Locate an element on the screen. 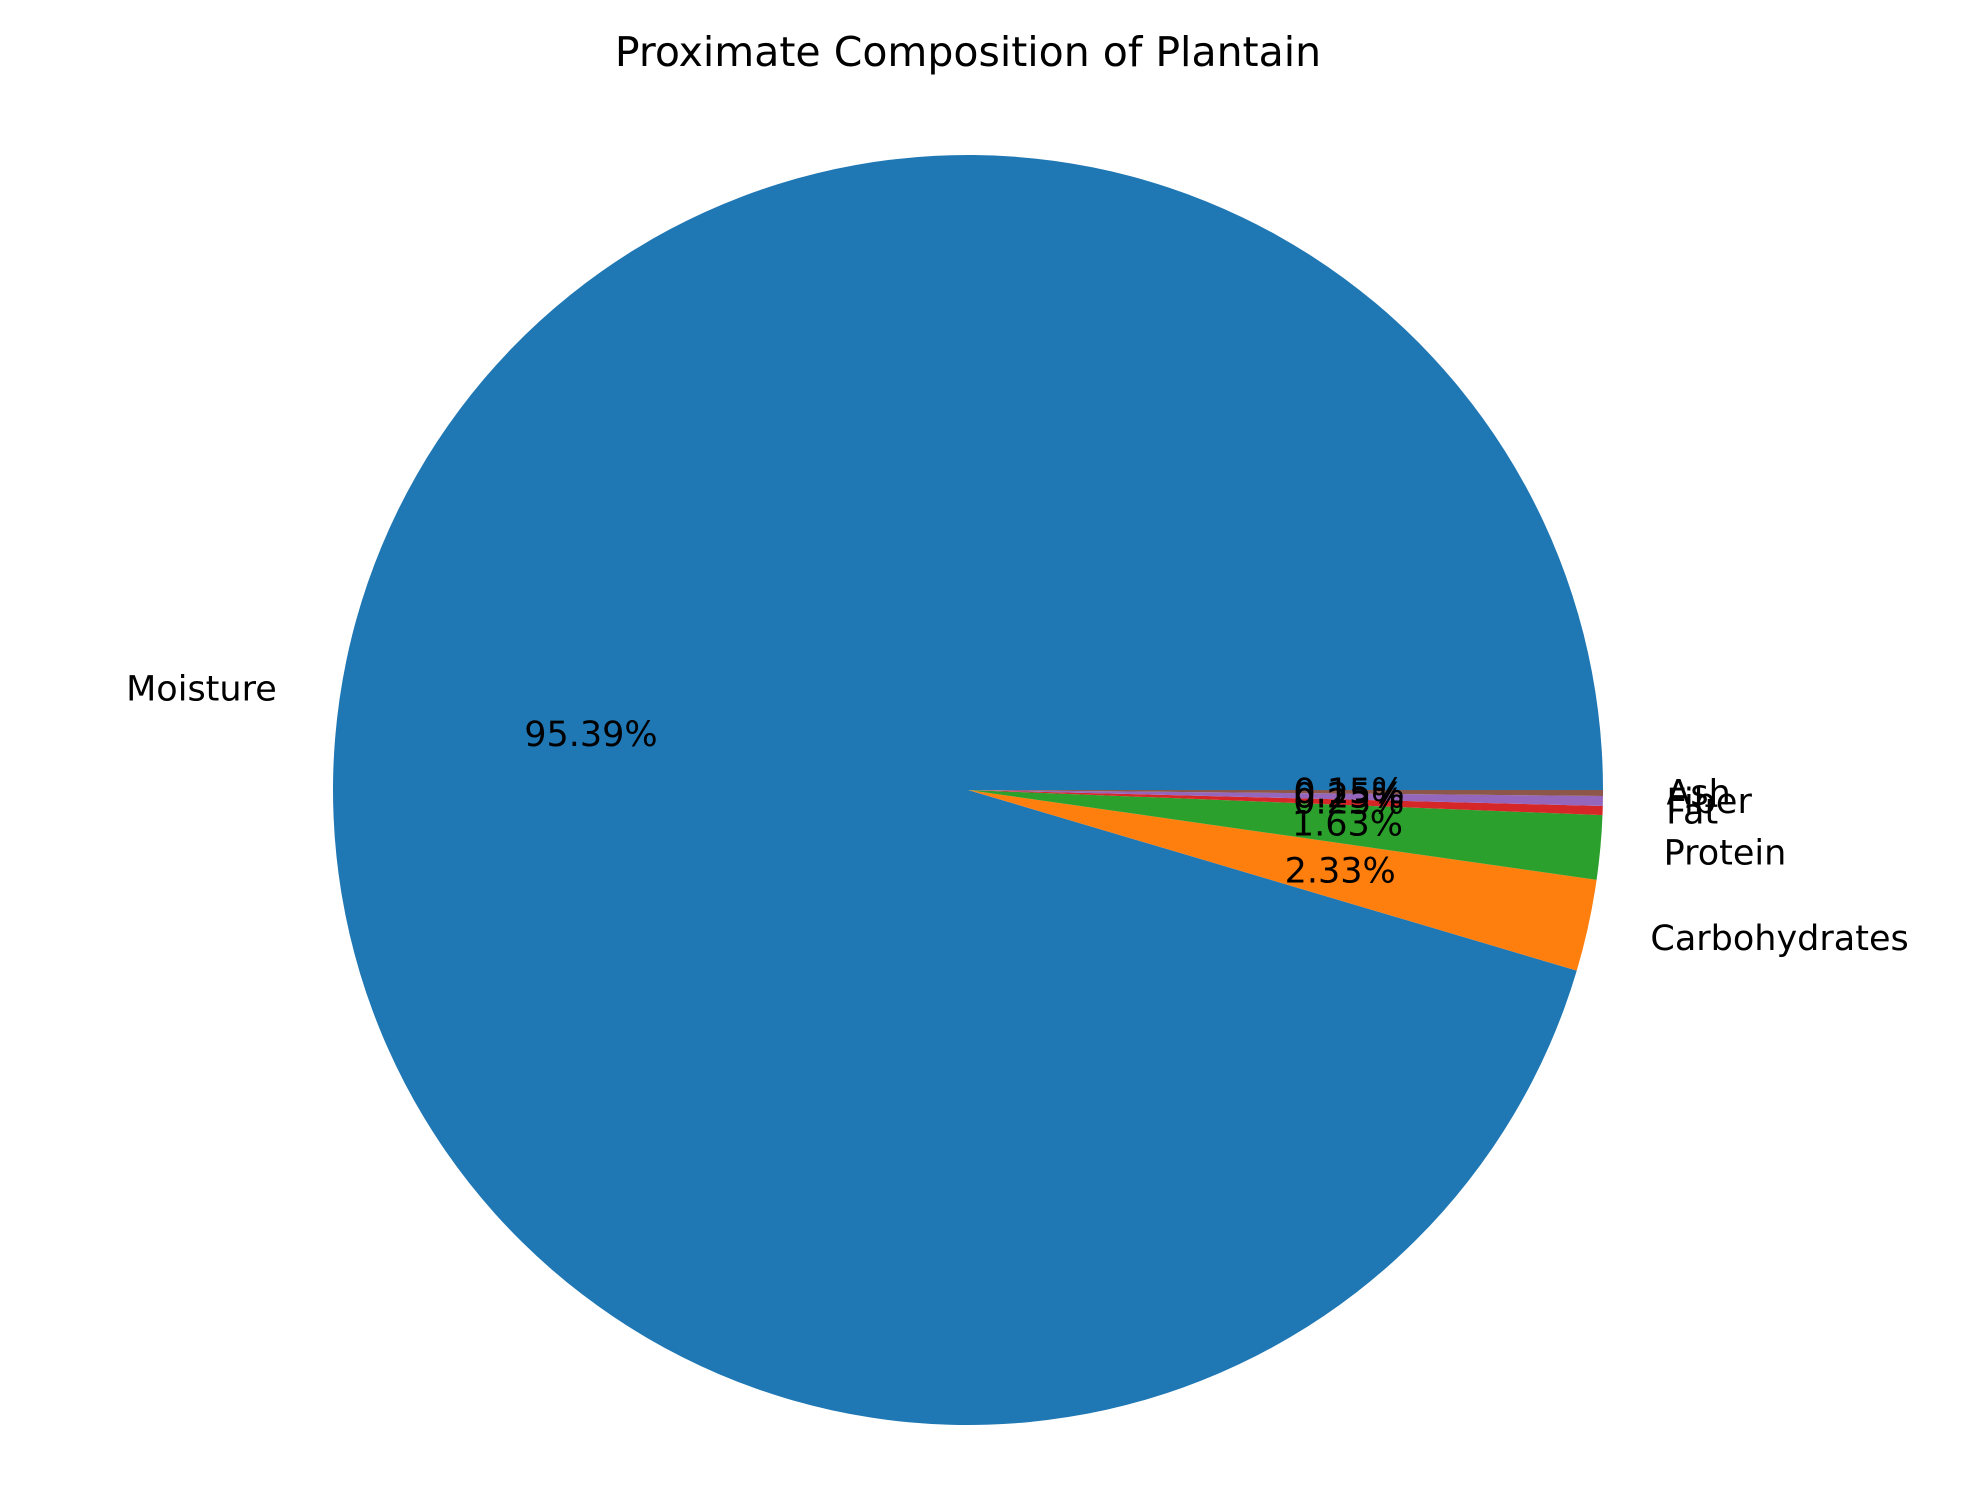  pie-label-protein: Protein is located at coordinates (1725, 853).